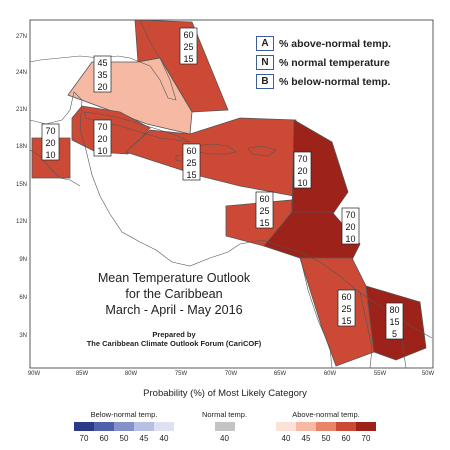 The height and width of the screenshot is (450, 450). I want to click on lat-tick: 27N, so click(21, 37).